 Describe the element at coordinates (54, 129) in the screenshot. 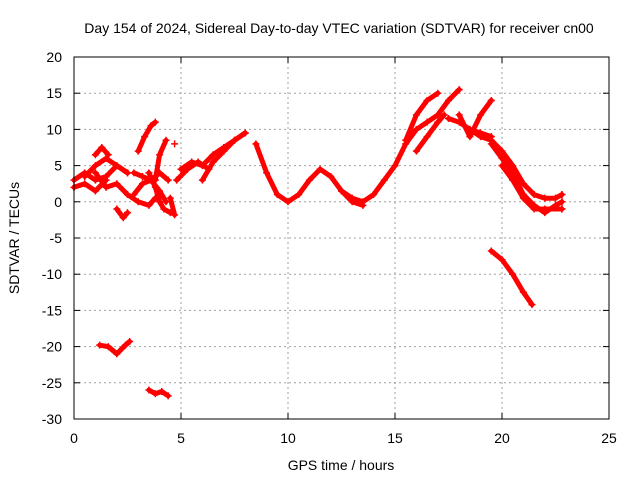

I see `y-tick-label: 10` at that location.